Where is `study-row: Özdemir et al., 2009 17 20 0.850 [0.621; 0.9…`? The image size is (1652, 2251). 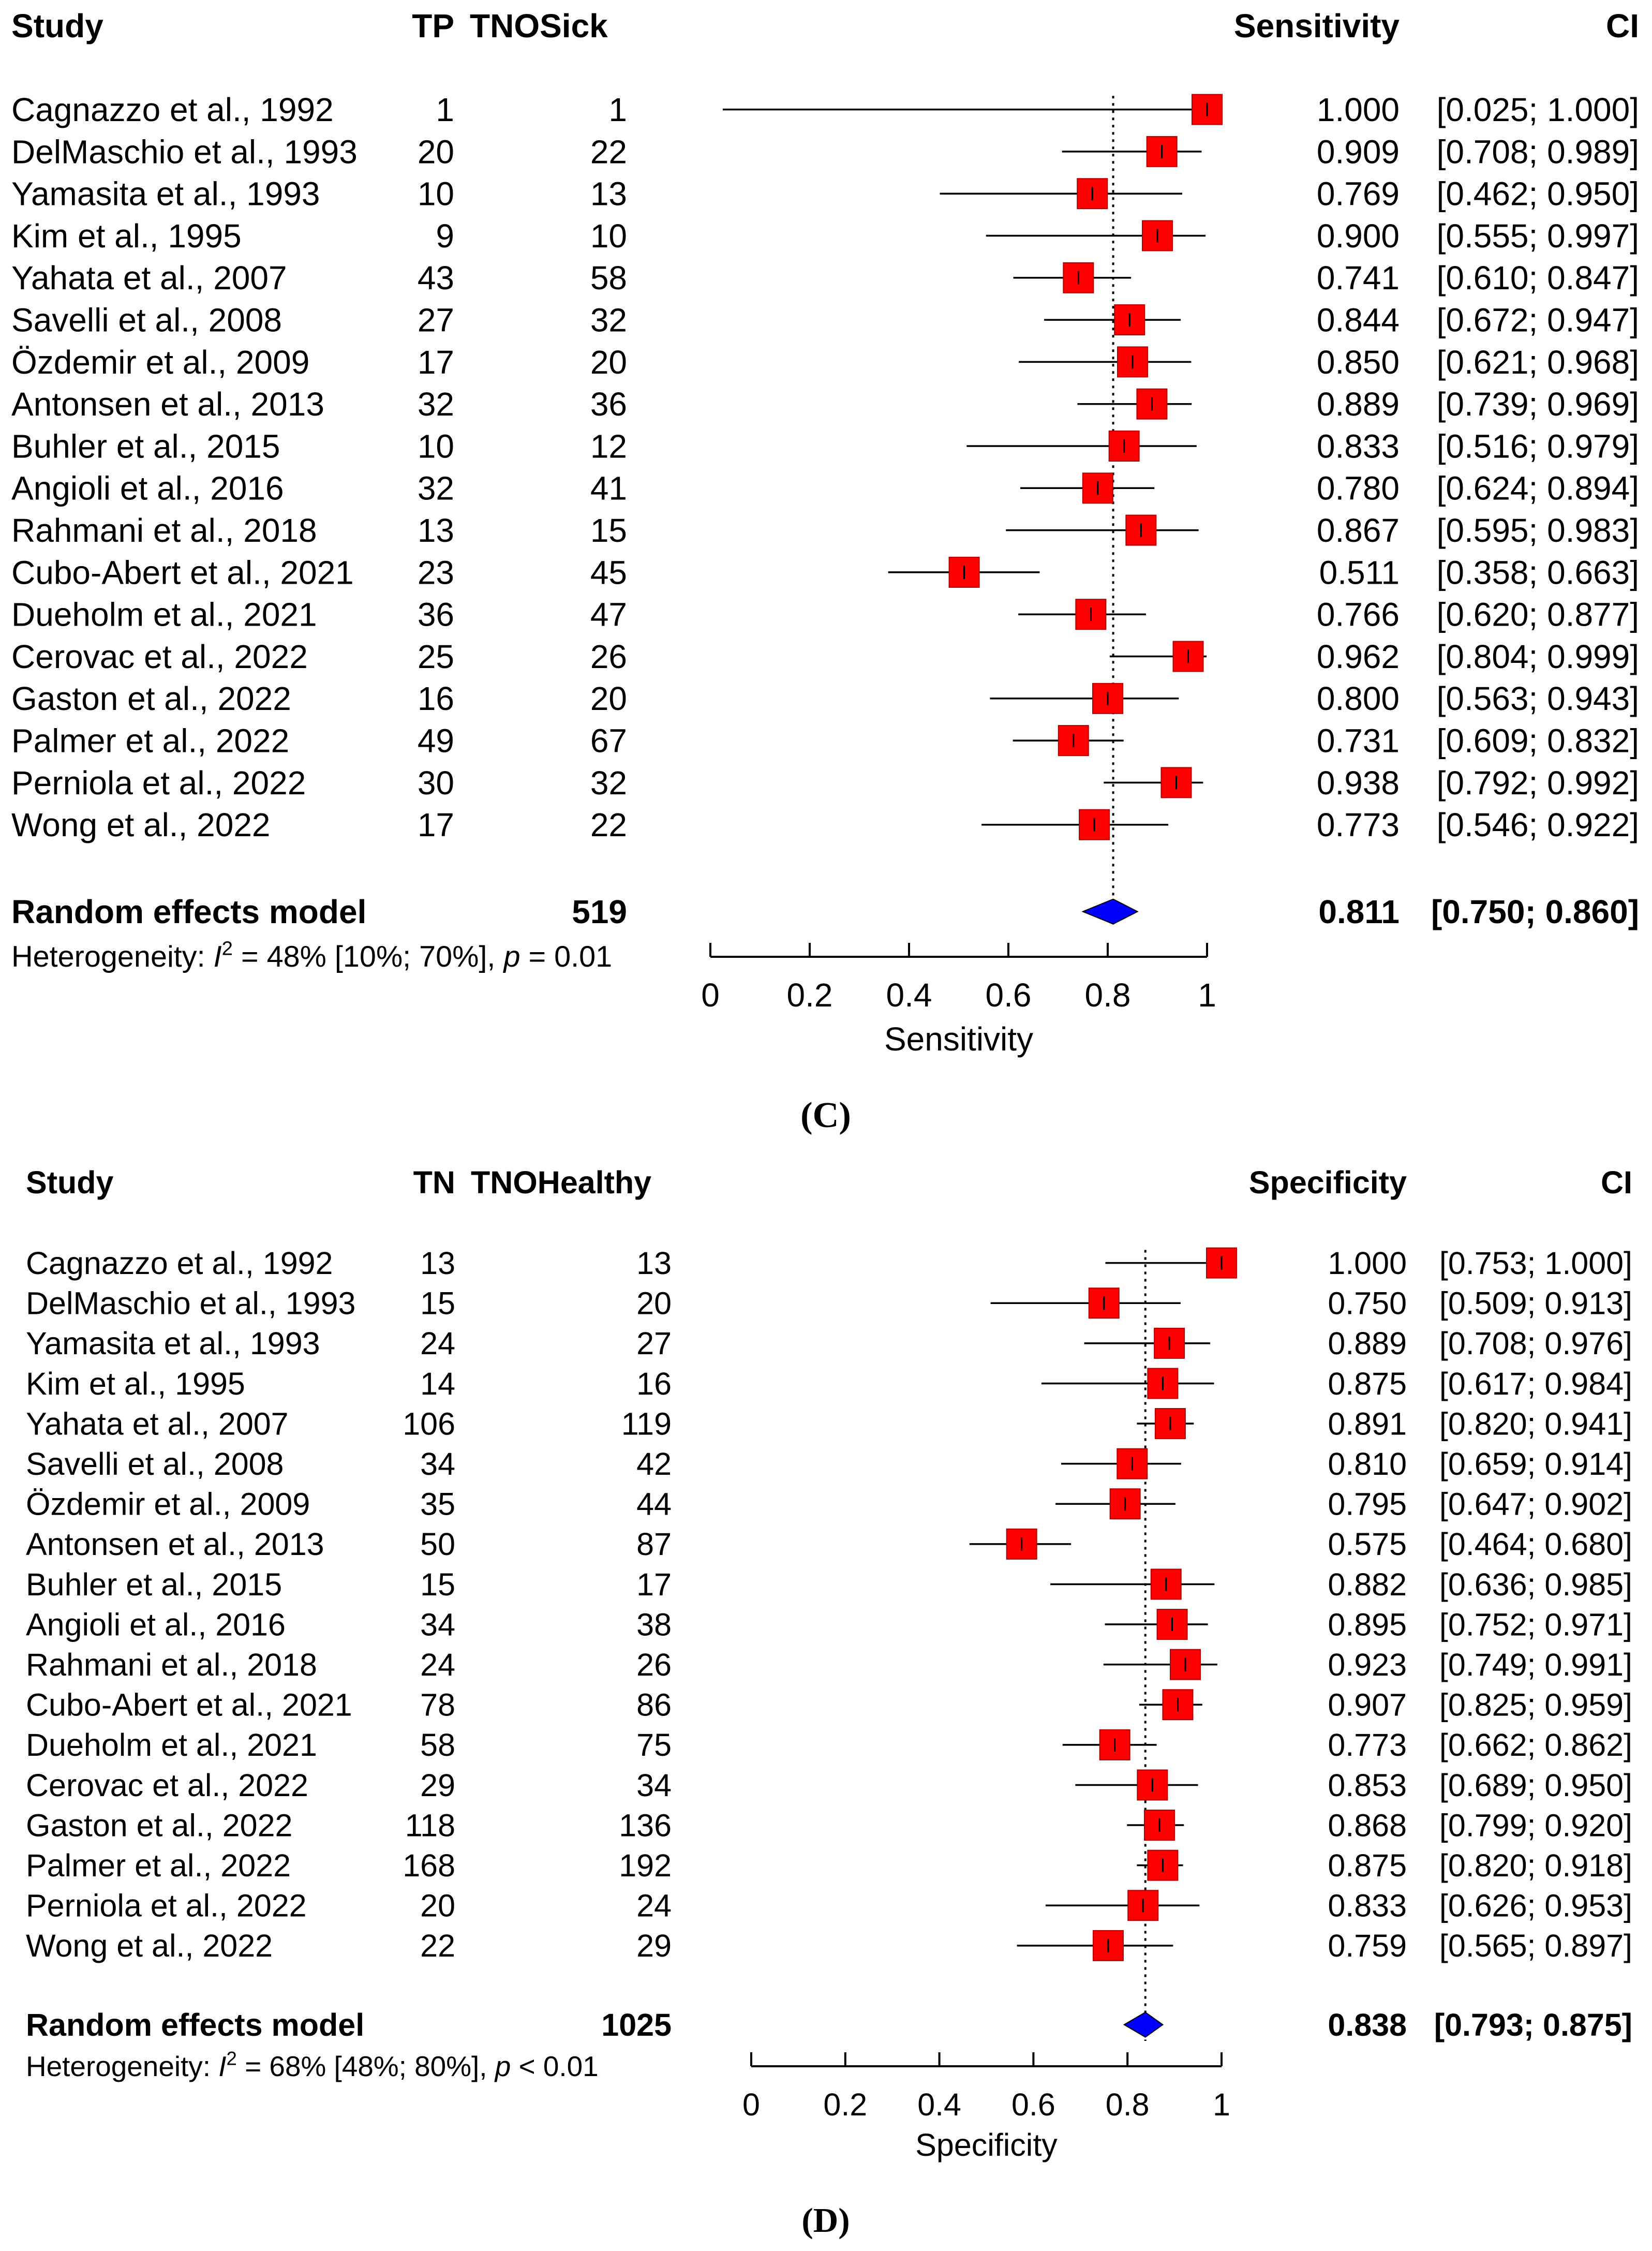
study-row: Özdemir et al., 2009 17 20 0.850 [0.621; 0.9… is located at coordinates (825, 362).